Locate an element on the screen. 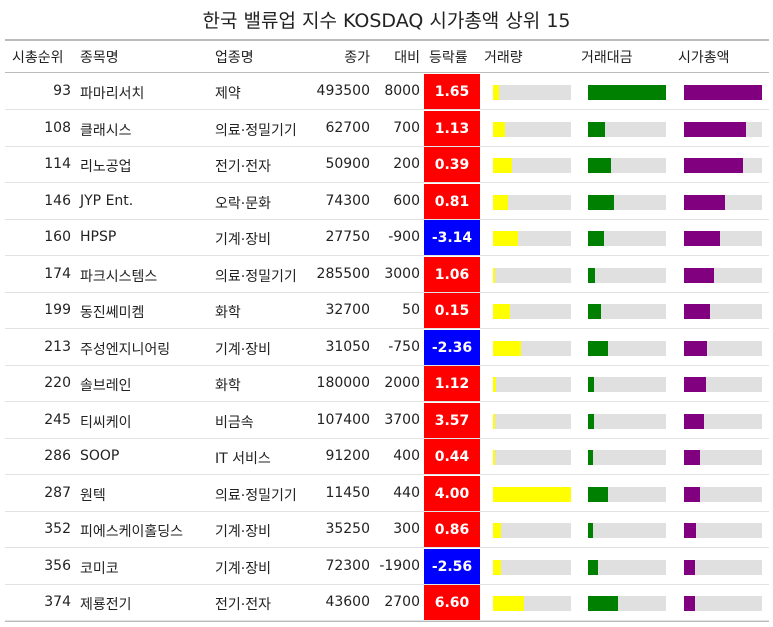 This screenshot has width=773, height=627. close-price-cell: 91200 is located at coordinates (347, 456).